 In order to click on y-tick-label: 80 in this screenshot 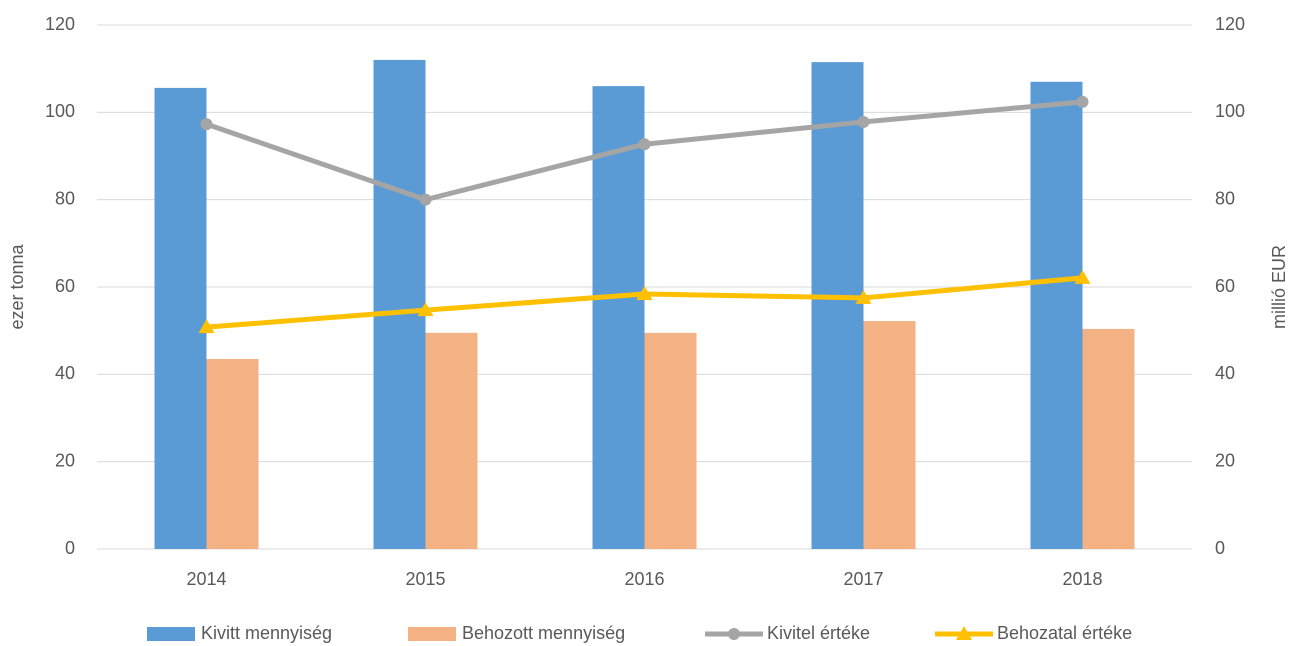, I will do `click(65, 198)`.